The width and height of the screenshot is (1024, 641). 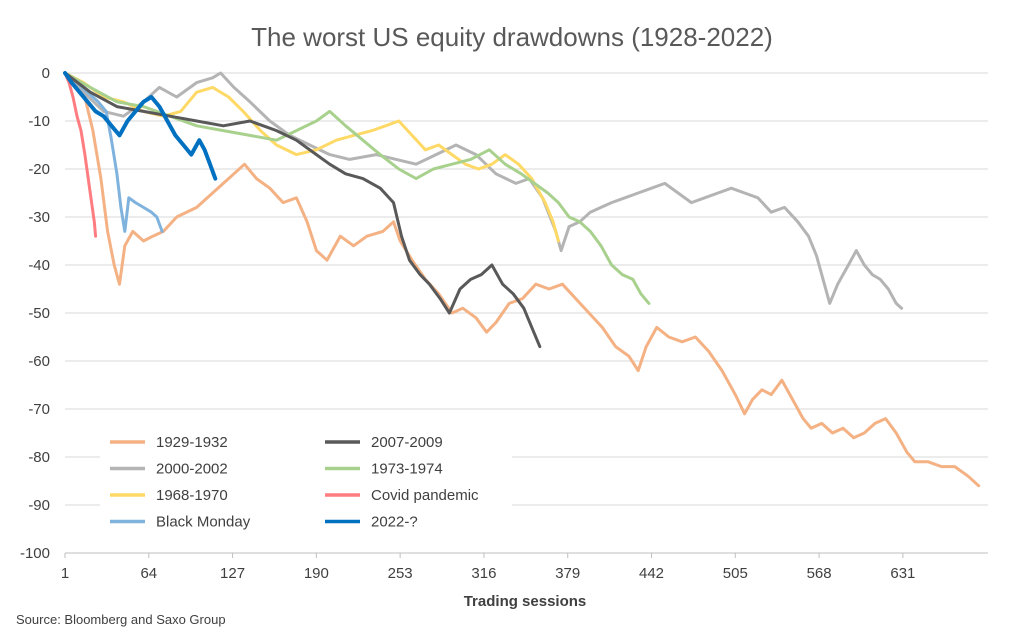 What do you see at coordinates (39, 409) in the screenshot?
I see `y-tick-label: -70` at bounding box center [39, 409].